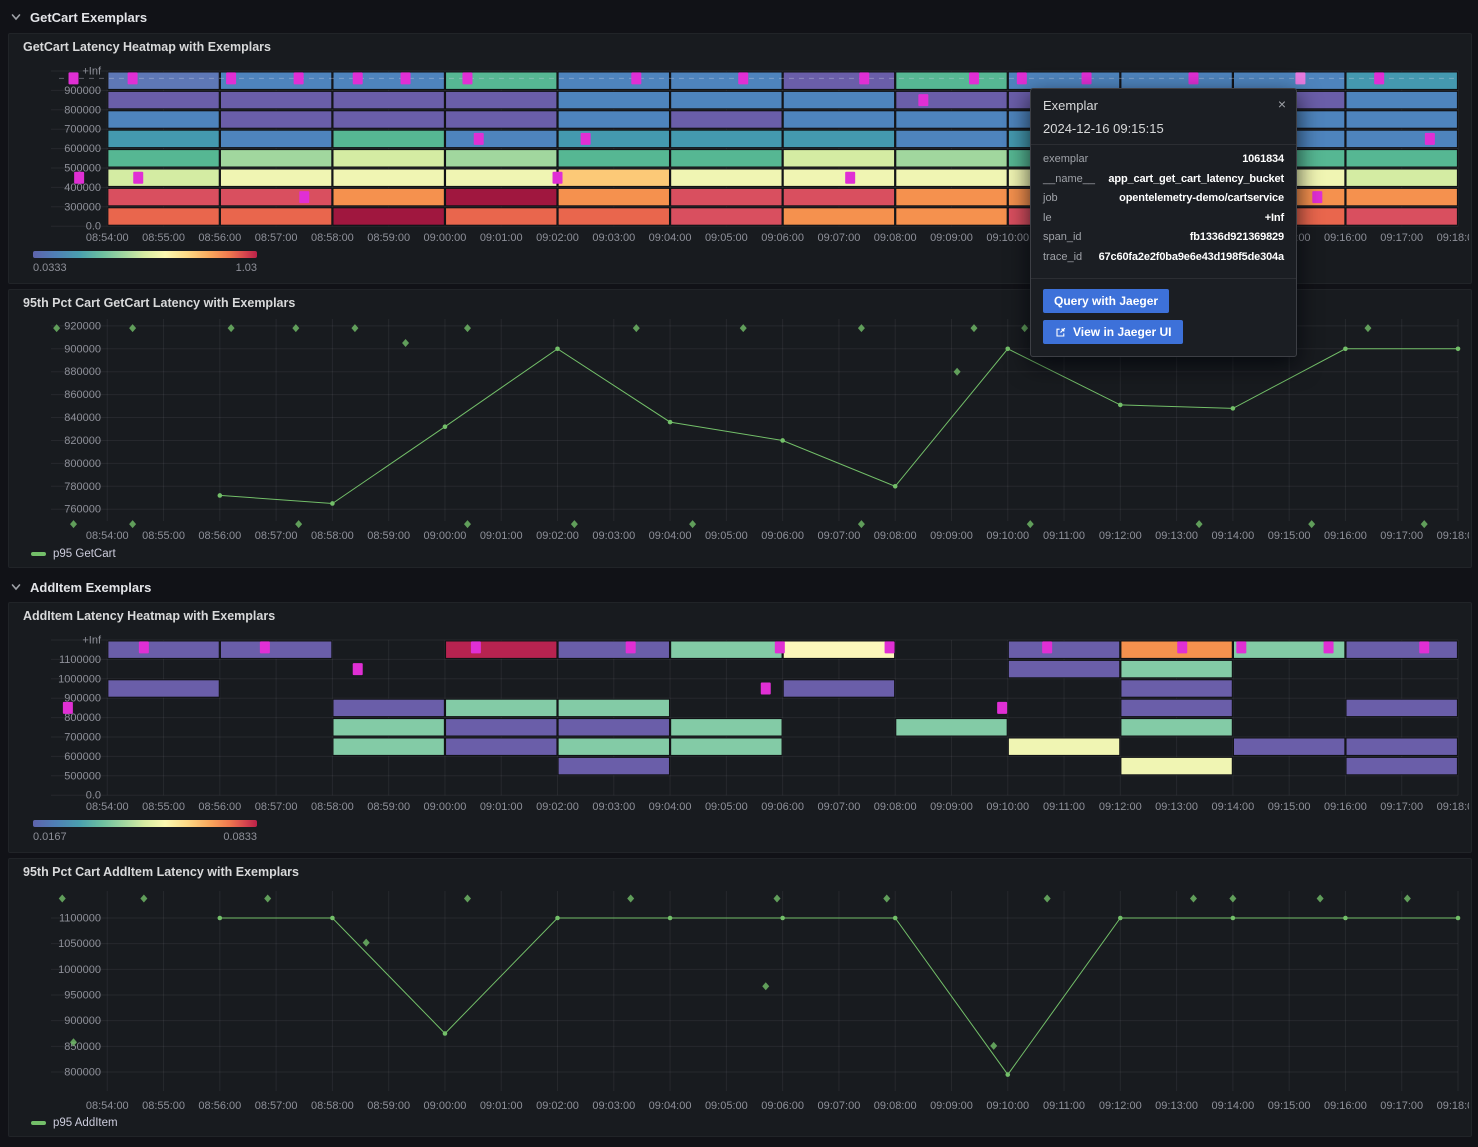 This screenshot has height=1147, width=1478. Describe the element at coordinates (85, 1123) in the screenshot. I see `legend-label: p95 AddItem` at that location.